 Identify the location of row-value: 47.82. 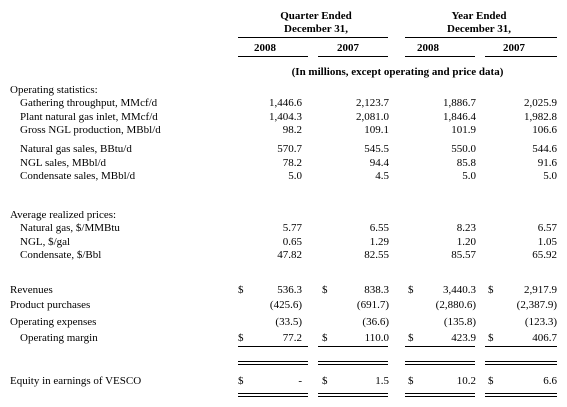
(289, 255).